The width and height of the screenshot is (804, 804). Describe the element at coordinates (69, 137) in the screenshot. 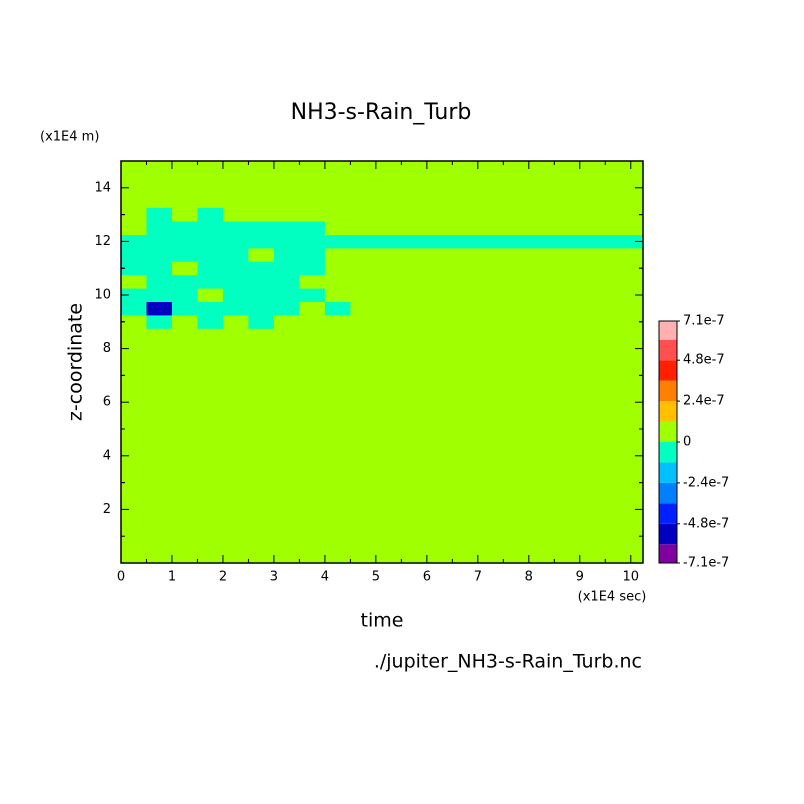

I see `y-unit: (x1E4 m)` at that location.